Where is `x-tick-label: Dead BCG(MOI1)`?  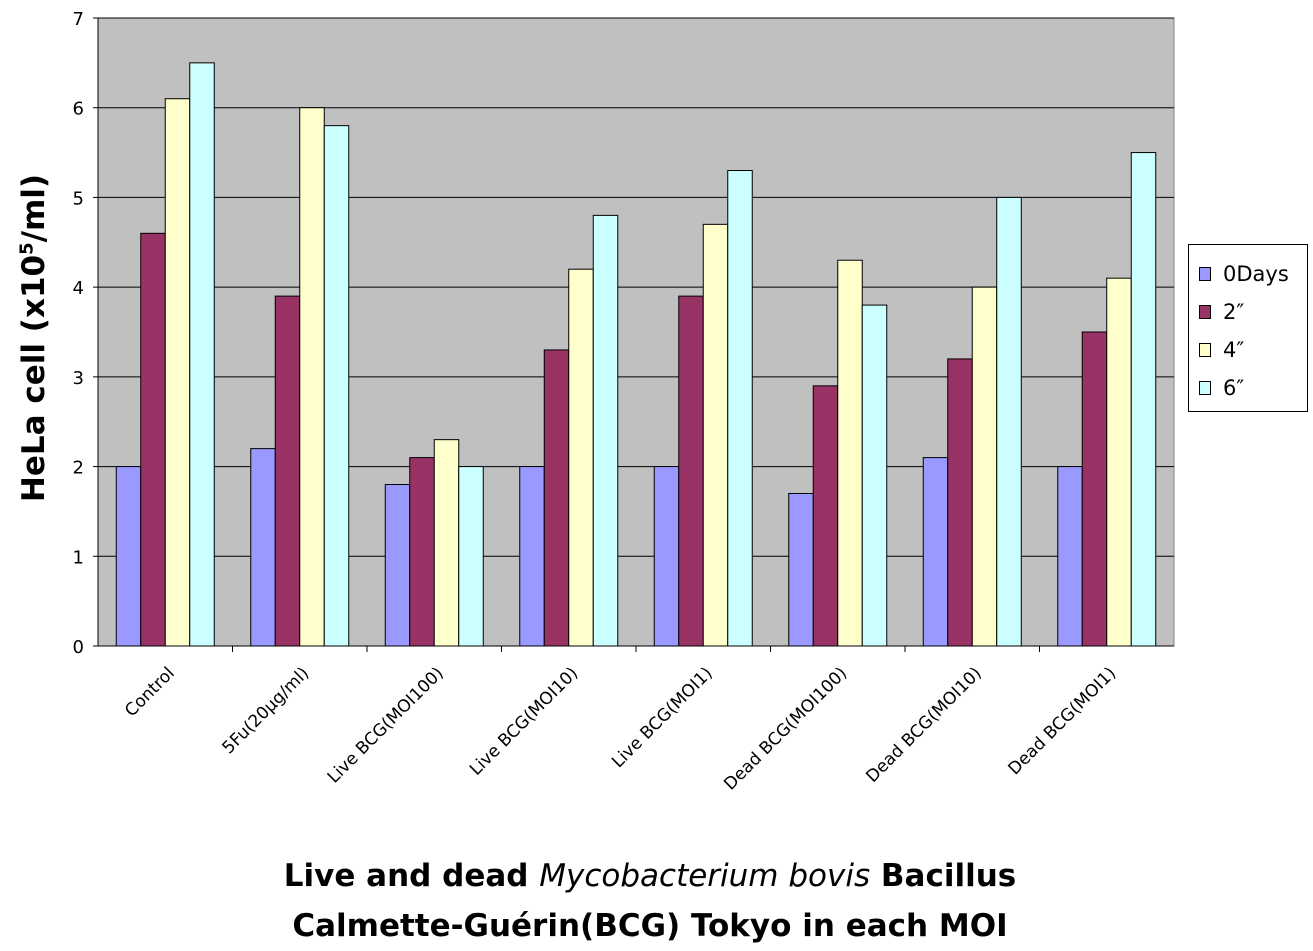 x-tick-label: Dead BCG(MOI1) is located at coordinates (1063, 721).